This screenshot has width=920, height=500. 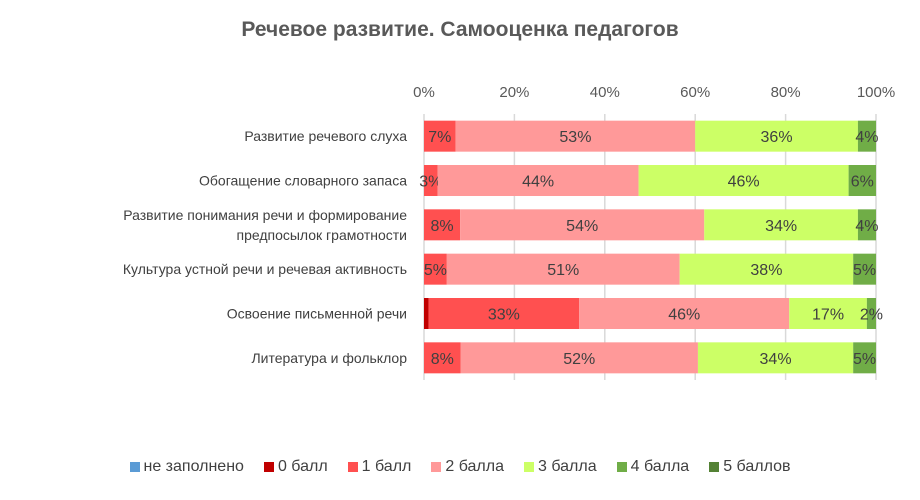 What do you see at coordinates (757, 466) in the screenshot?
I see `legend-label: 5 баллов` at bounding box center [757, 466].